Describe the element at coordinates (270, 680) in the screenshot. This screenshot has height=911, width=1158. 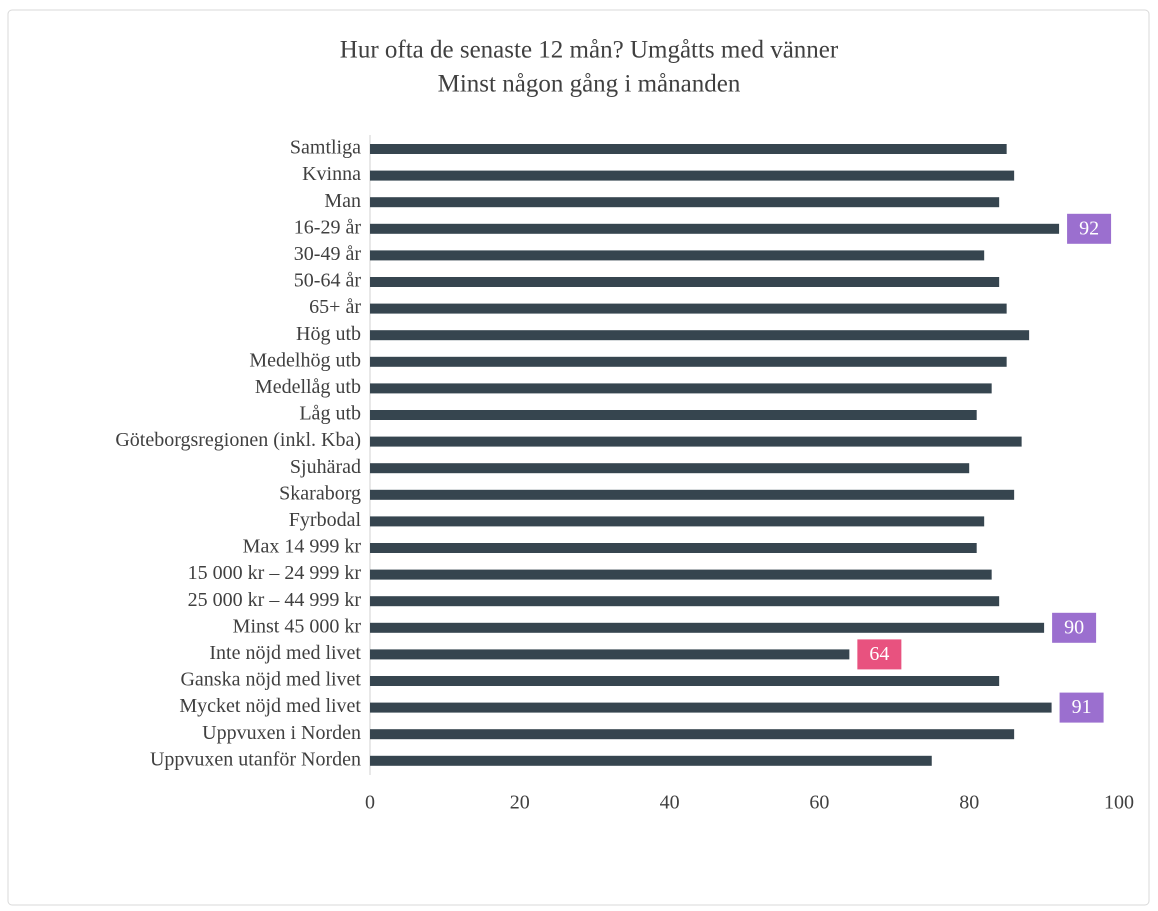
I see `y-tick-label: Ganska nöjd med livet` at that location.